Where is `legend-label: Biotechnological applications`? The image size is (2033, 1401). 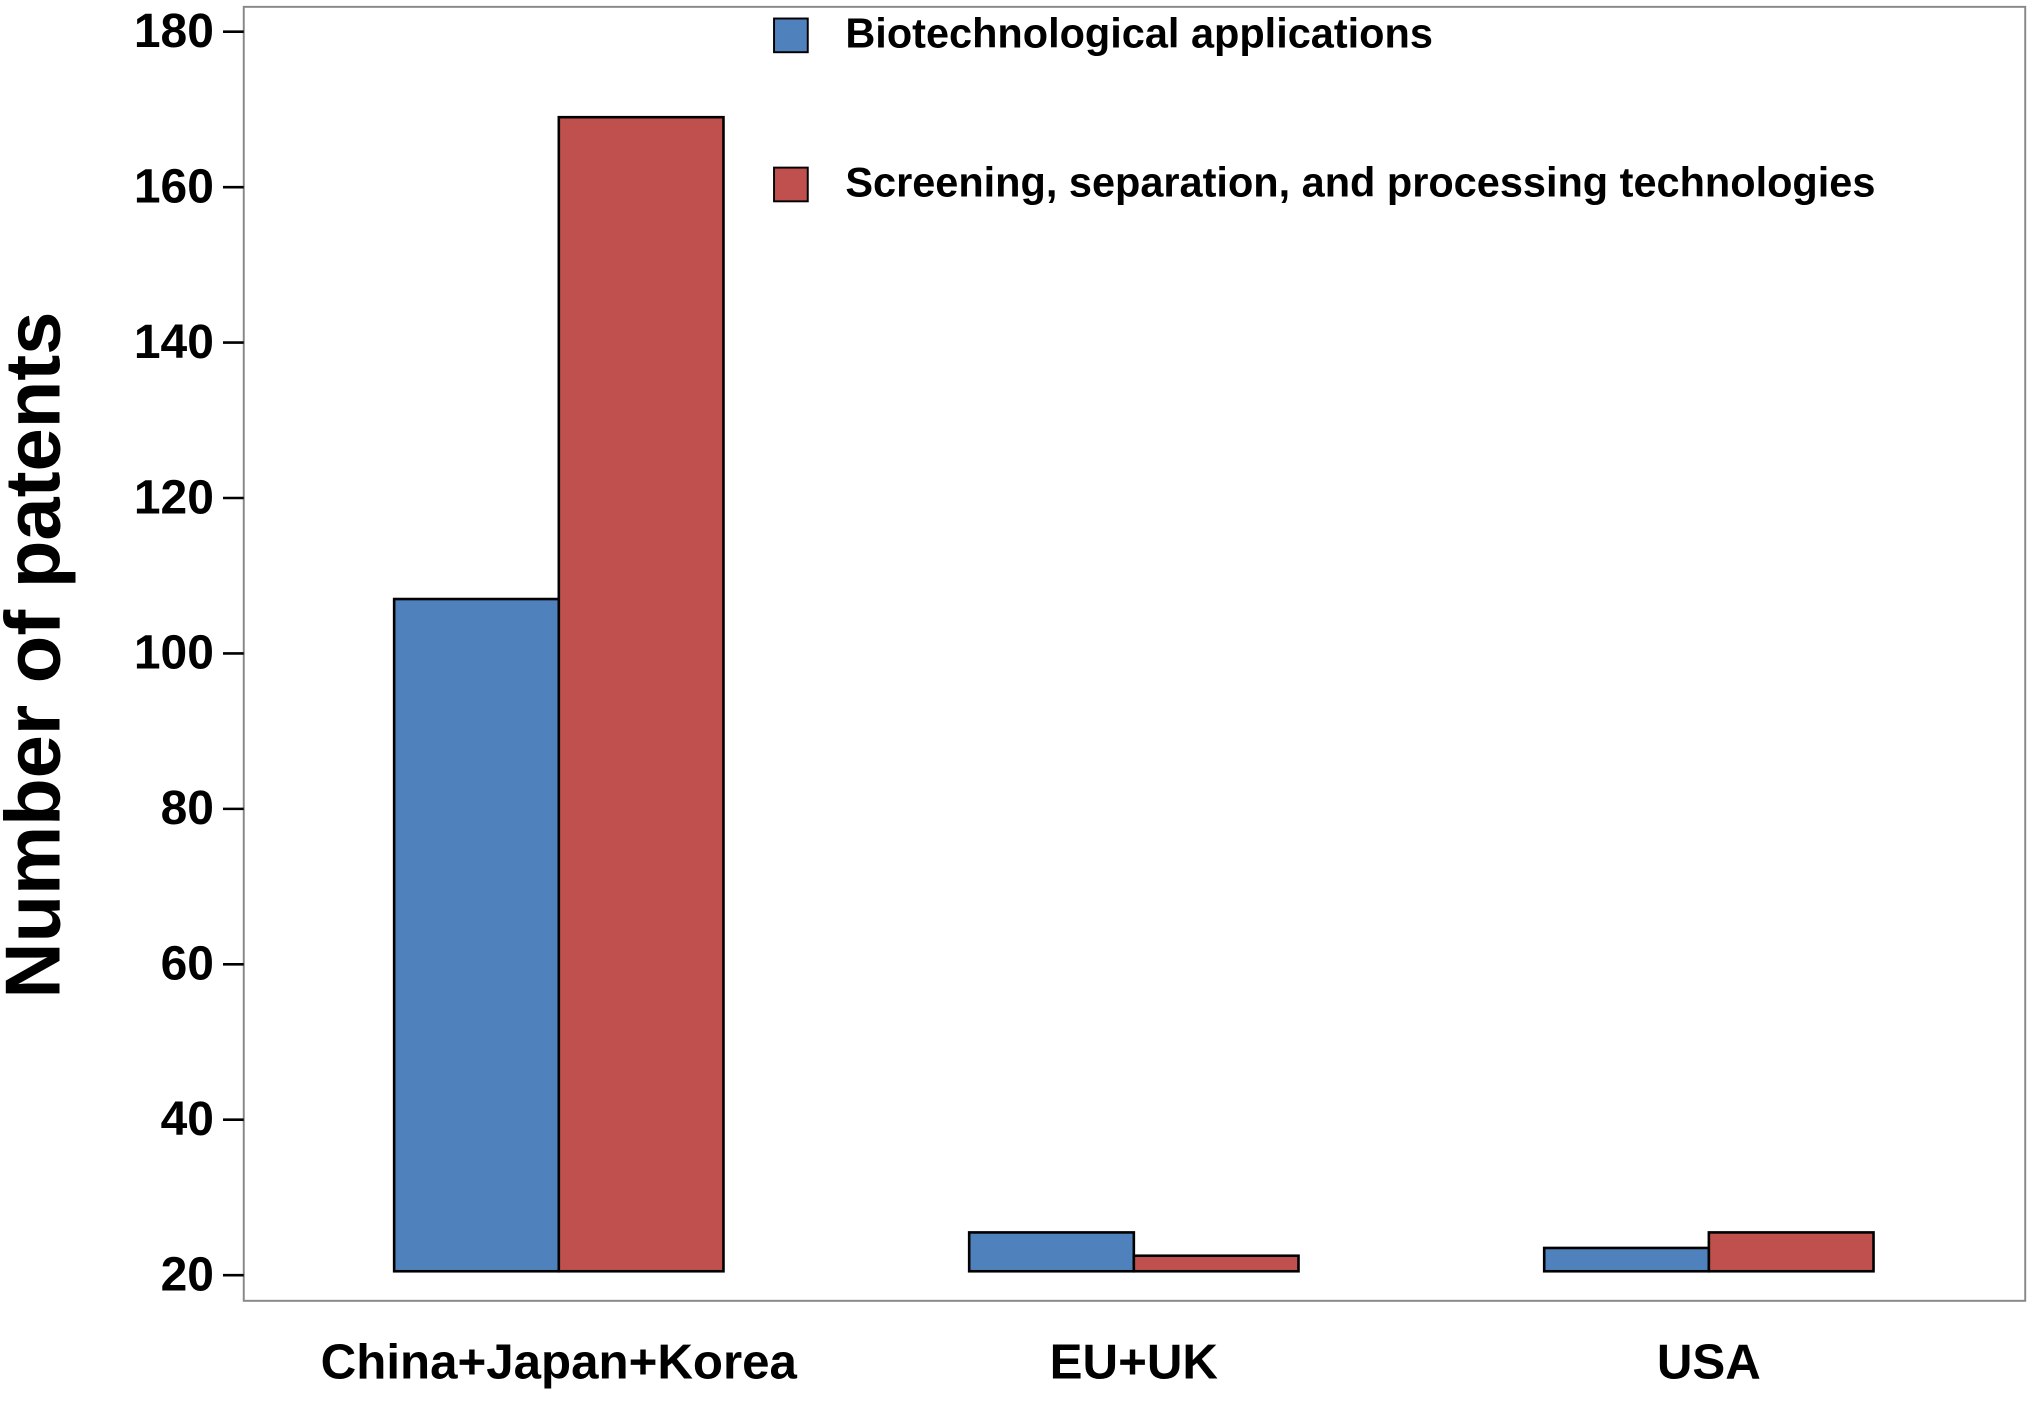 legend-label: Biotechnological applications is located at coordinates (1139, 33).